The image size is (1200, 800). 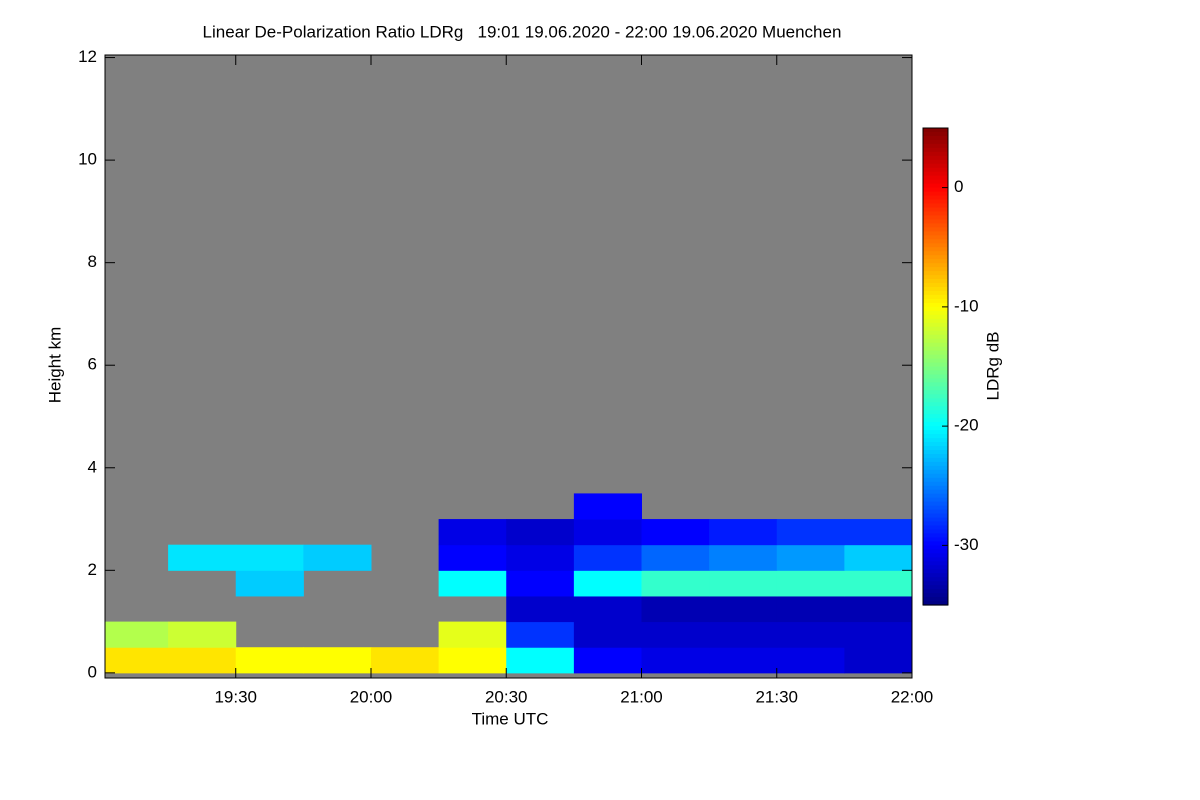 What do you see at coordinates (992, 366) in the screenshot?
I see `colorbar-label: LDRg dB` at bounding box center [992, 366].